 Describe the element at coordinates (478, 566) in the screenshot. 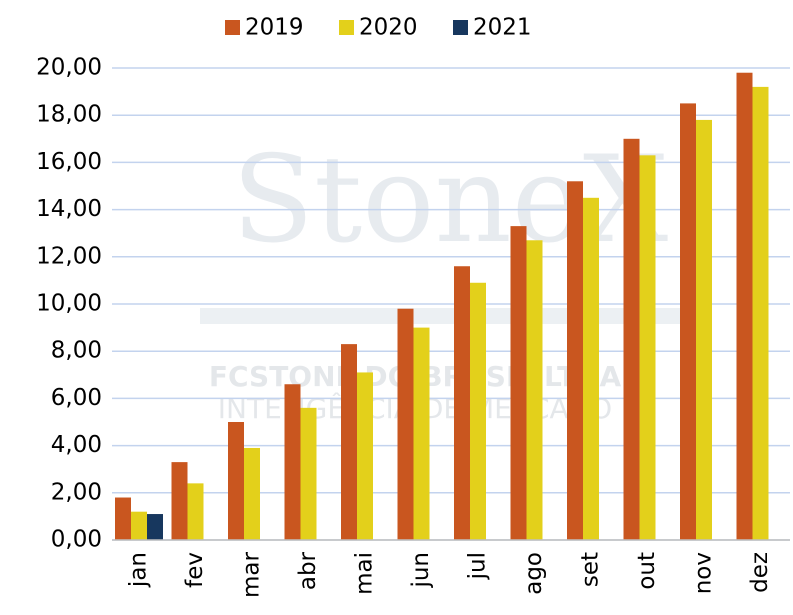

I see `x-tick-label: jul` at that location.